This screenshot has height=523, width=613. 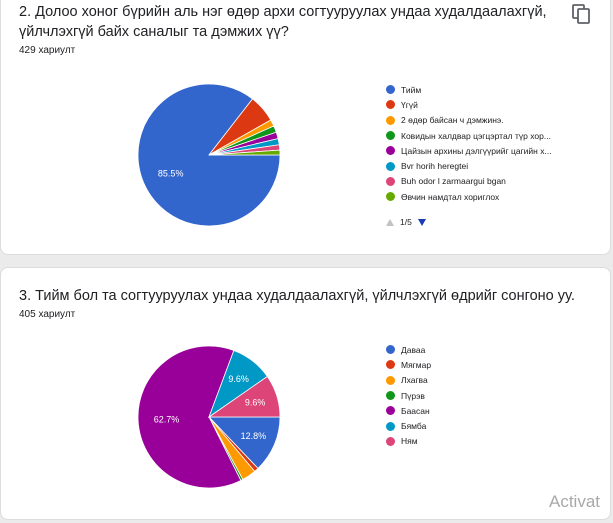 What do you see at coordinates (581, 14) in the screenshot?
I see `copy-icon` at bounding box center [581, 14].